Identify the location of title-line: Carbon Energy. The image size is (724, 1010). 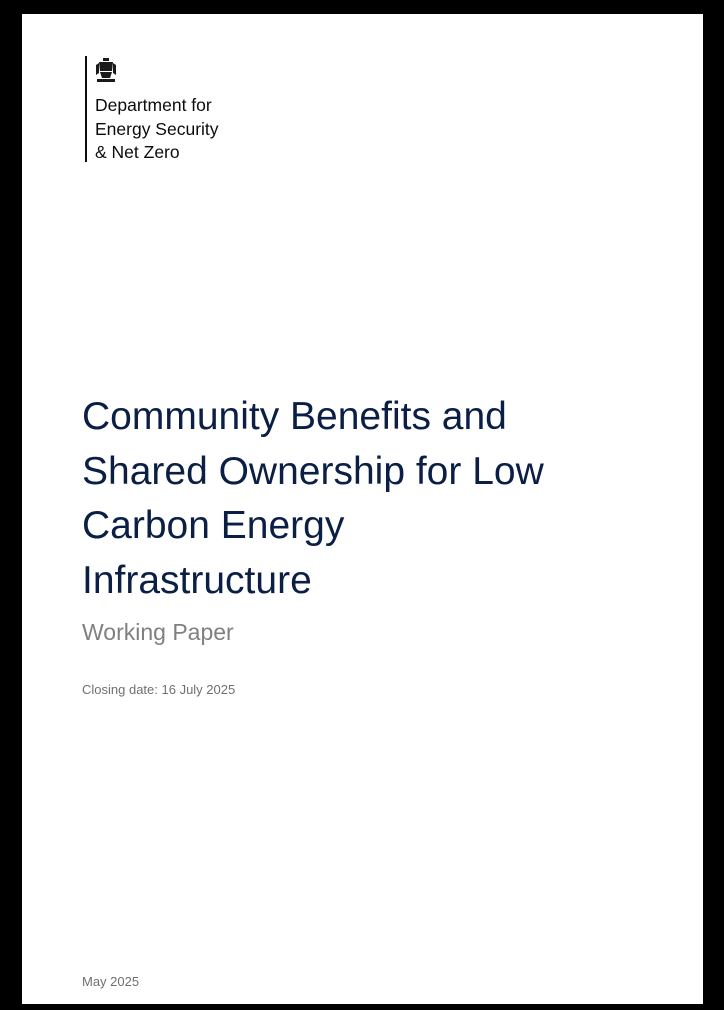
(213, 525).